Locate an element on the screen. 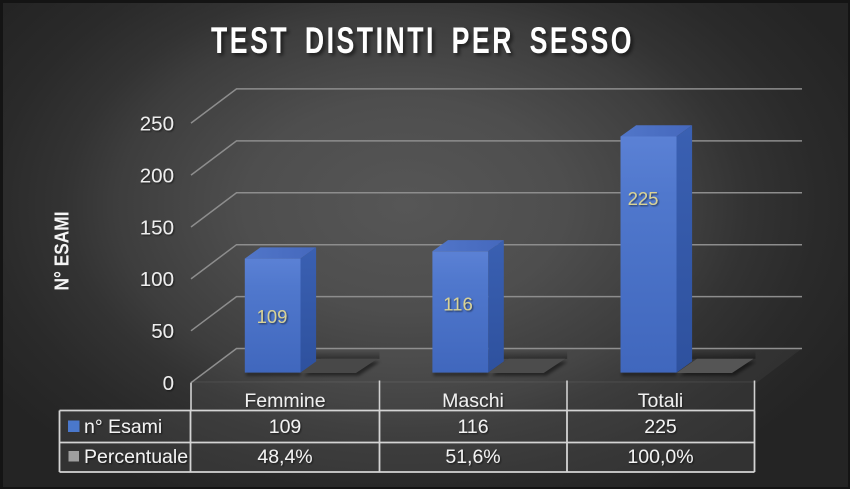  svg-text: Totali is located at coordinates (661, 401).